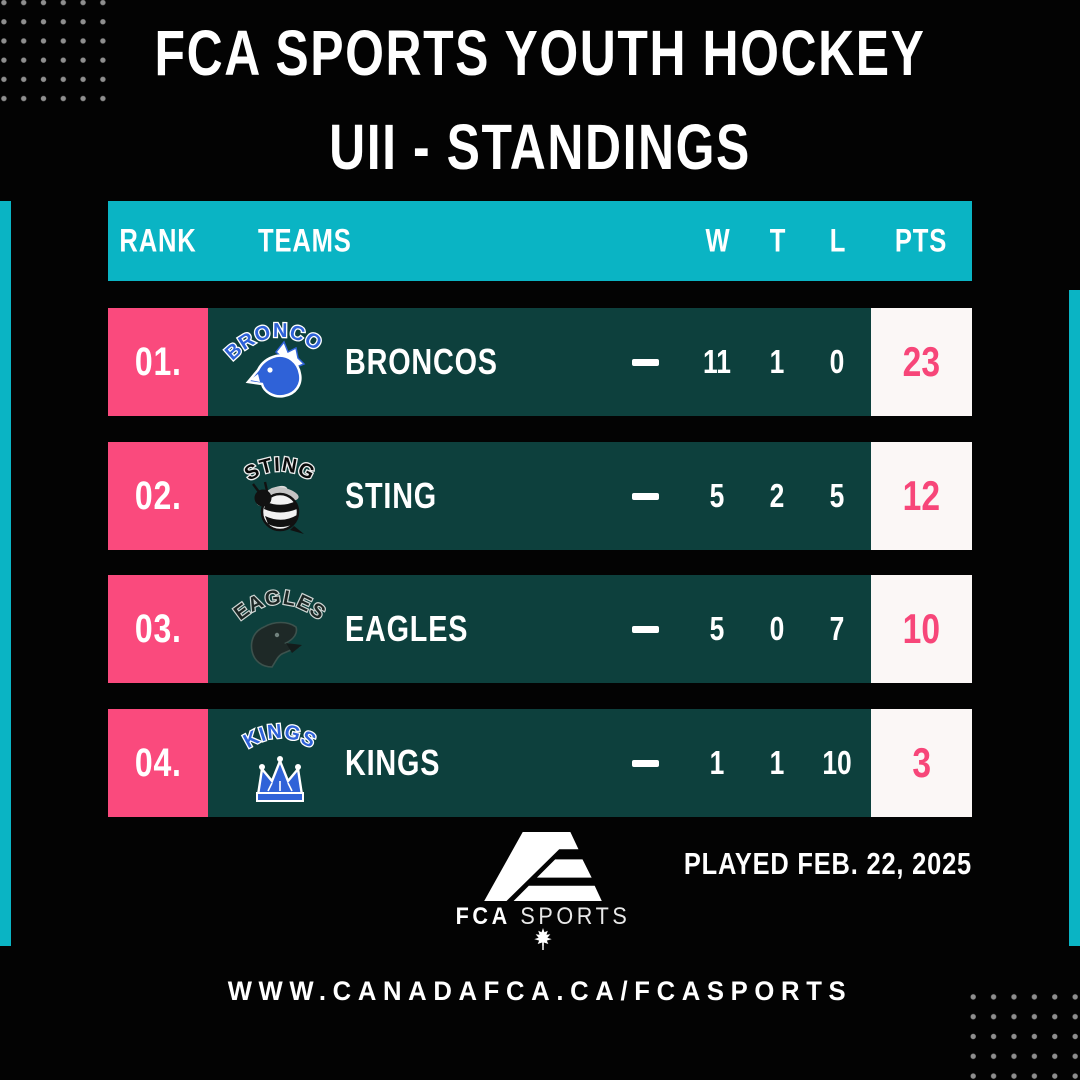 The image size is (1080, 1080). Describe the element at coordinates (827, 863) in the screenshot. I see `played-date-label: PLAYED FEB. 22, 2025` at that location.